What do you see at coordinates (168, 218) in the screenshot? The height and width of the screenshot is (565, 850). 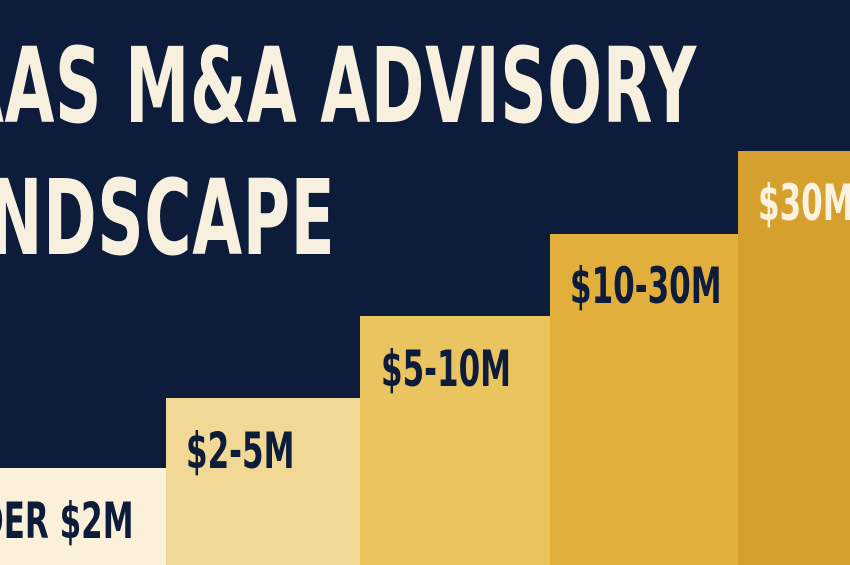 I see `title-line-2: ANDSCAPE` at bounding box center [168, 218].